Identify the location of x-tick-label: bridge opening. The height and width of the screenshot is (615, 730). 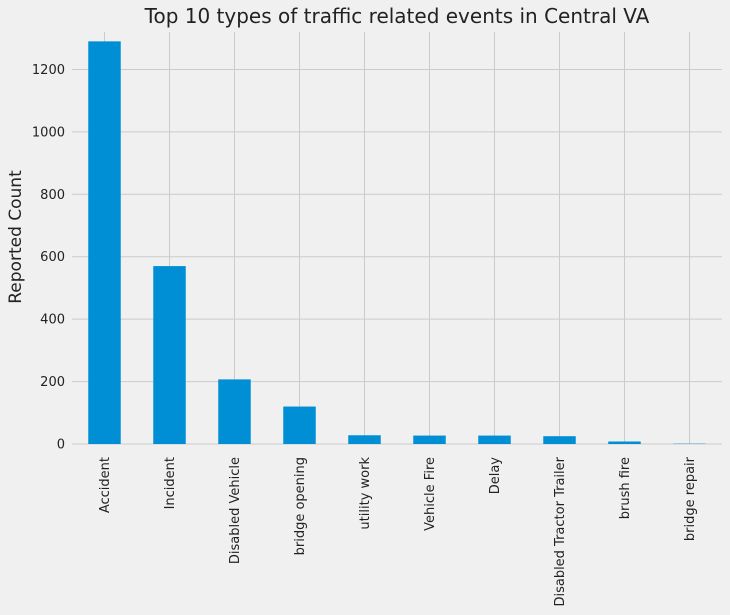
(300, 506).